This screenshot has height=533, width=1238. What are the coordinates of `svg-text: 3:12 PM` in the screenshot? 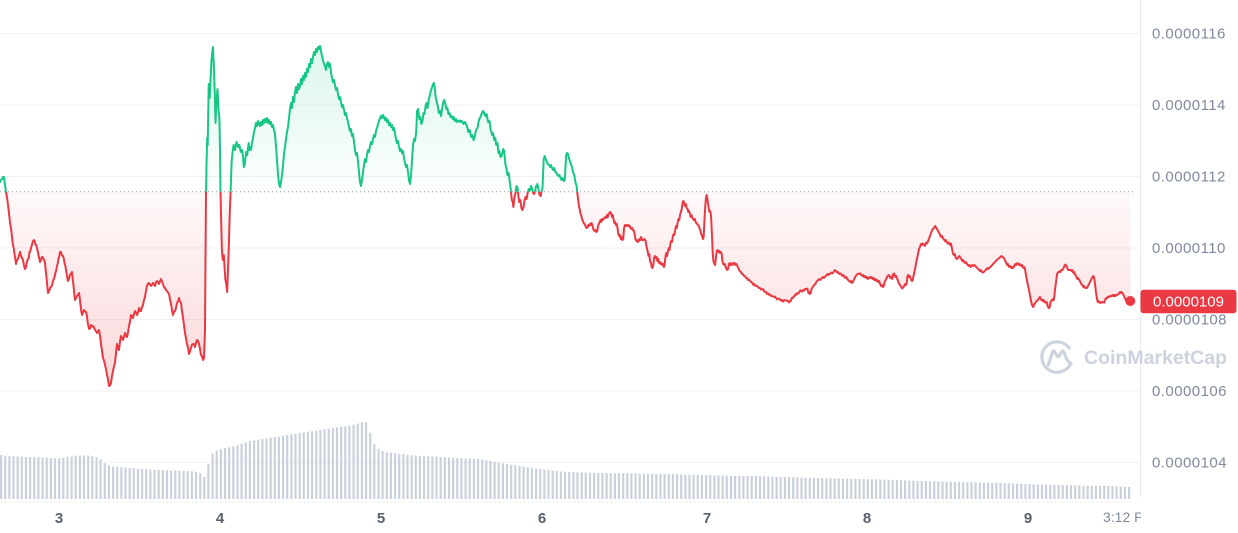 It's located at (1129, 517).